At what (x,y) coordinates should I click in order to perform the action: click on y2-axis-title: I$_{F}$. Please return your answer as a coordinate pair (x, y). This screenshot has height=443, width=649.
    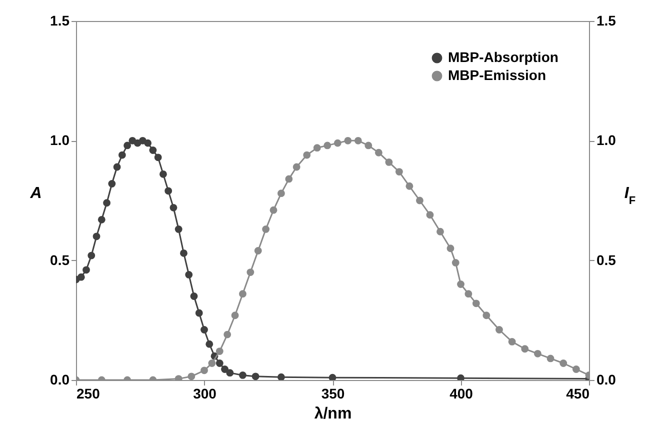
    Looking at the image, I should click on (630, 196).